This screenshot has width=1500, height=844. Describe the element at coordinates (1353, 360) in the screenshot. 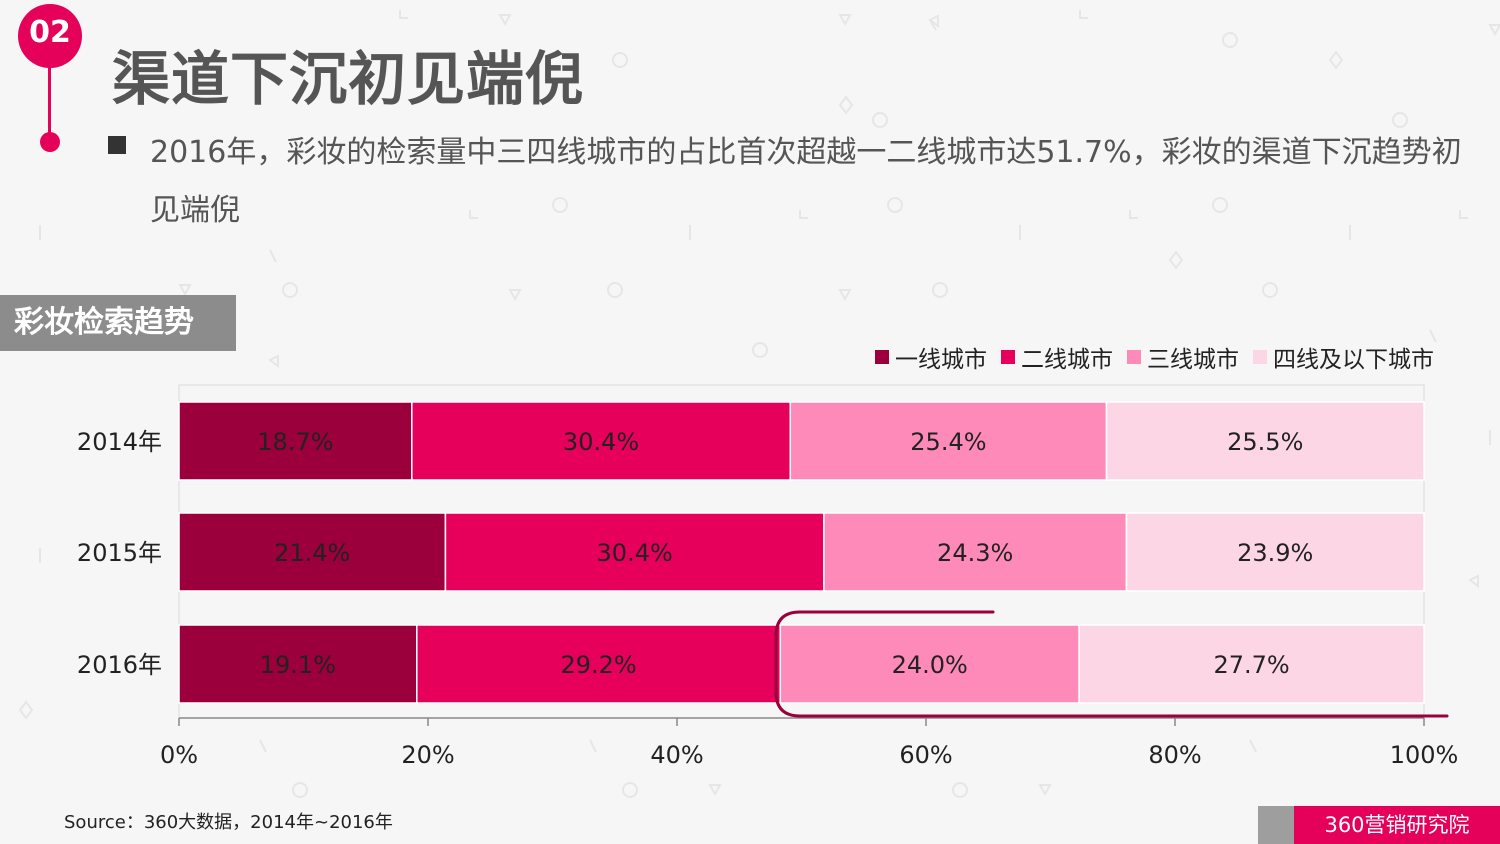

I see `legend-label: 四线及以下城市` at that location.